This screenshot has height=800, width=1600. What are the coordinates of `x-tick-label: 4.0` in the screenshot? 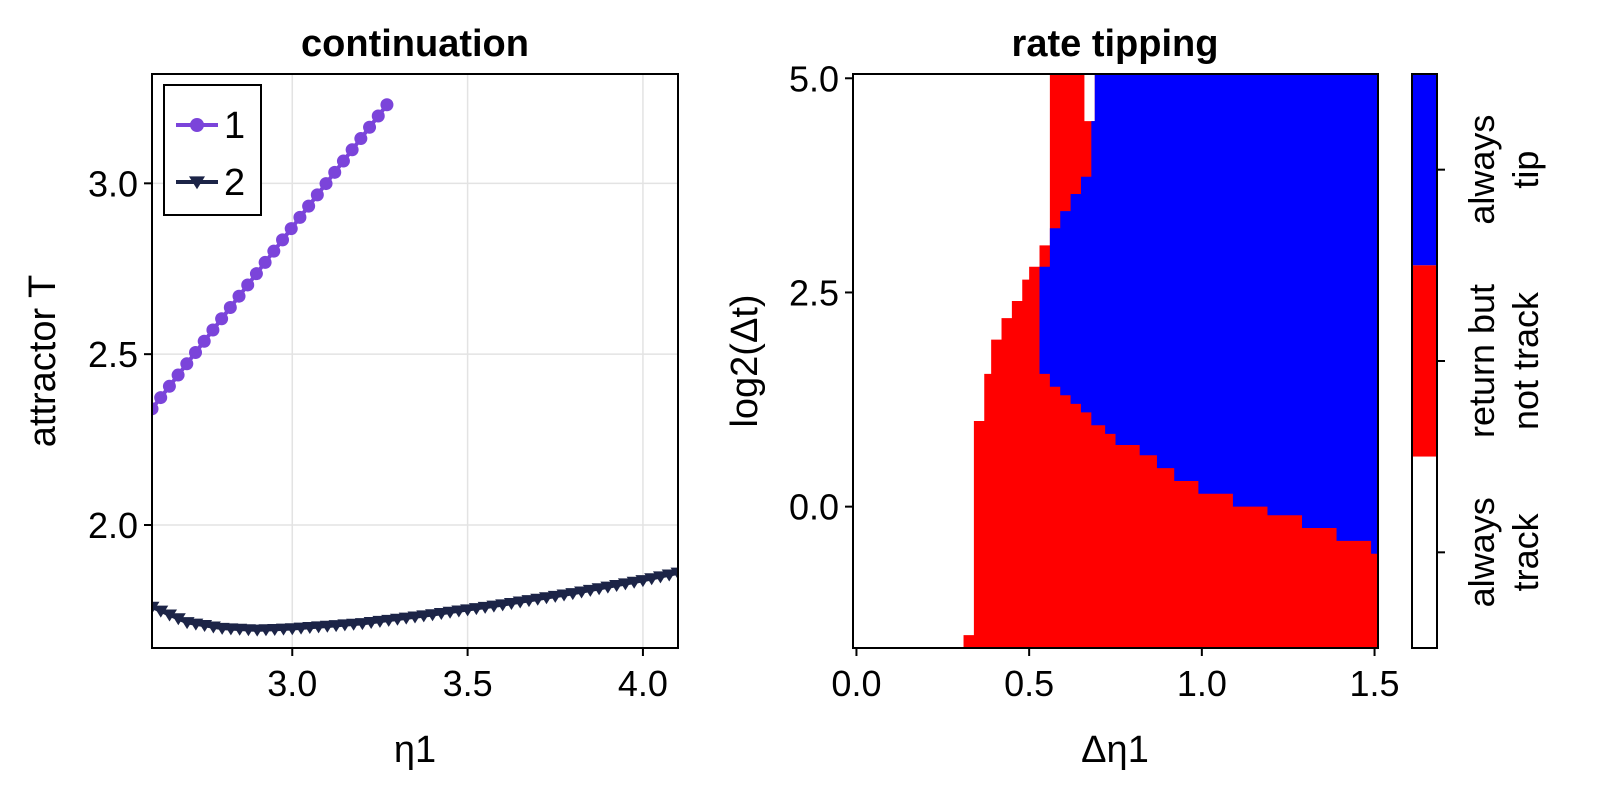 It's located at (643, 683).